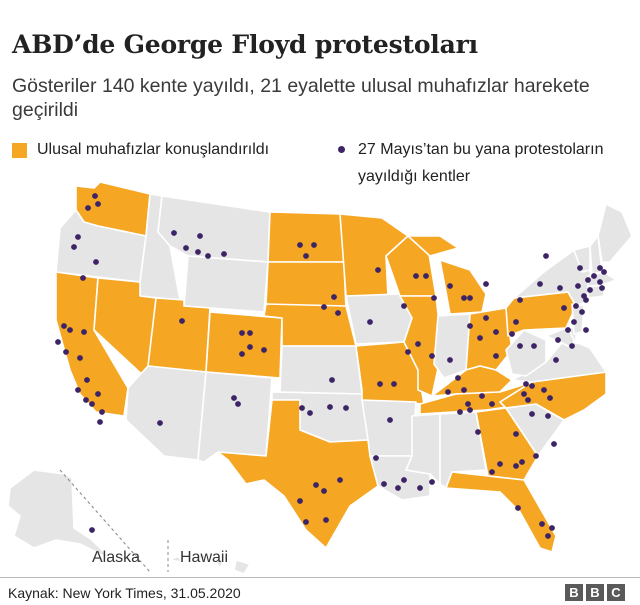 This screenshot has width=640, height=605. I want to click on state-alaska, so click(60, 515).